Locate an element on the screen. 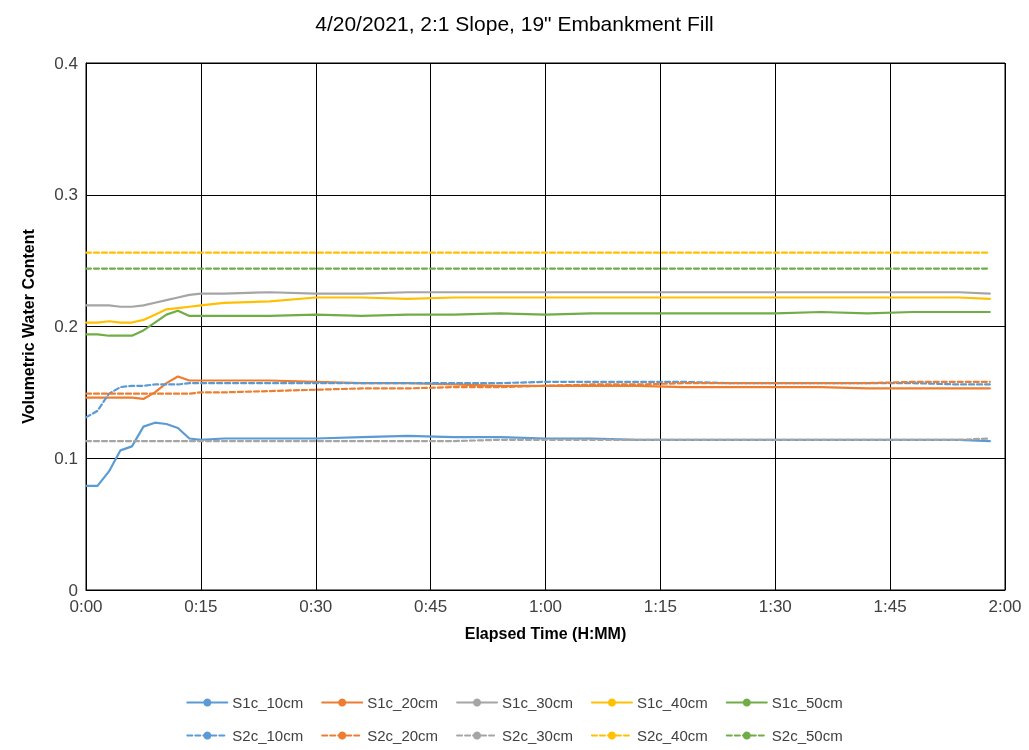  x-tick-label: 0:15 is located at coordinates (201, 606).